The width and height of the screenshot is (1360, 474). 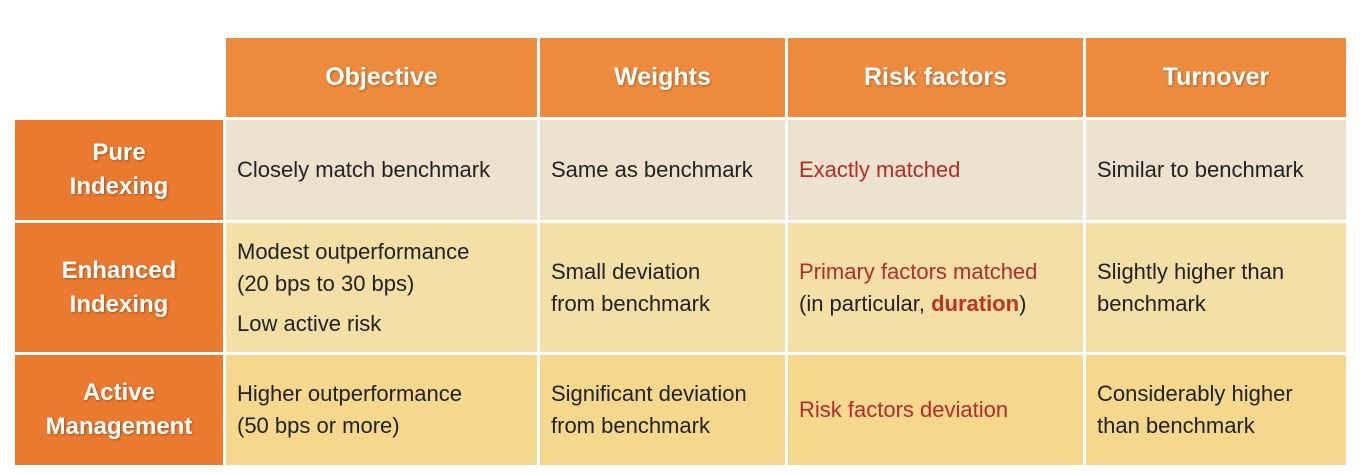 I want to click on column-header-label: Risk factors, so click(x=935, y=77).